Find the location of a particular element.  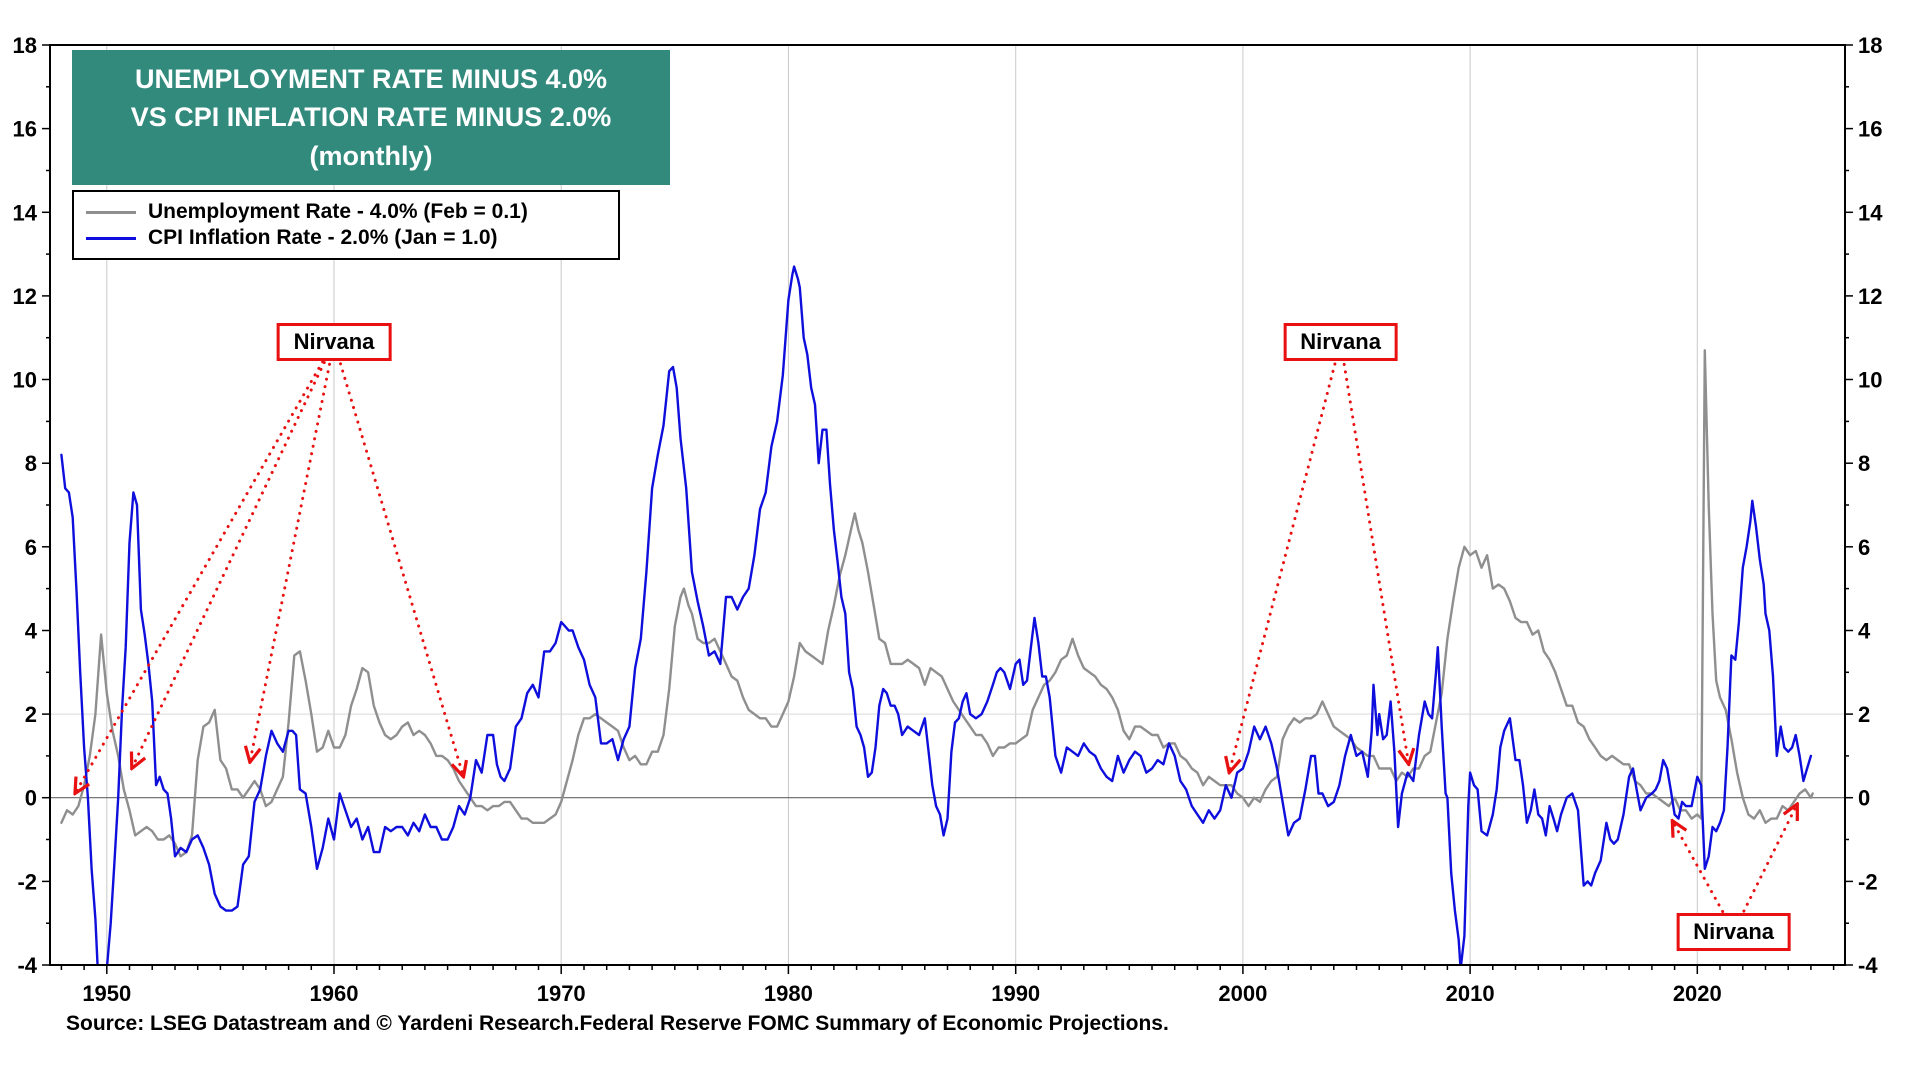

svg-text: 1960 is located at coordinates (334, 993).